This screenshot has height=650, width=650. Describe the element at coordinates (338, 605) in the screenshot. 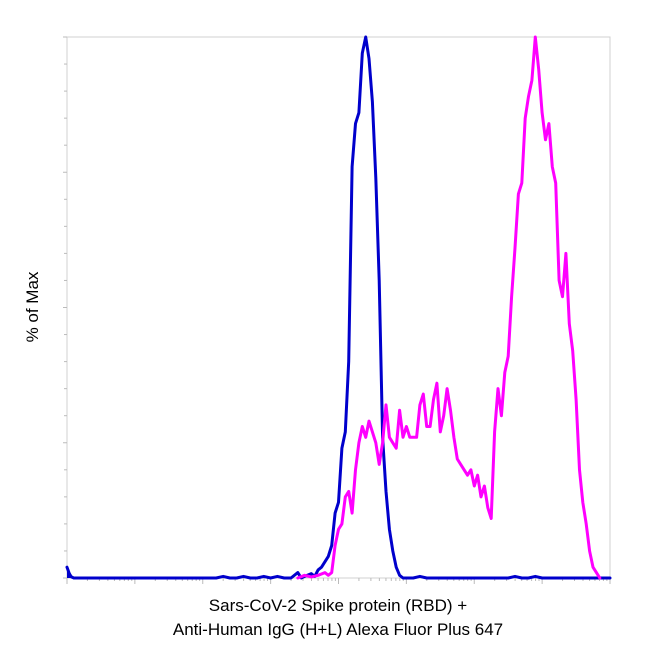

I see `x-axis-label-line-1: Sars-CoV-2 Spike protein (RBD) +` at that location.